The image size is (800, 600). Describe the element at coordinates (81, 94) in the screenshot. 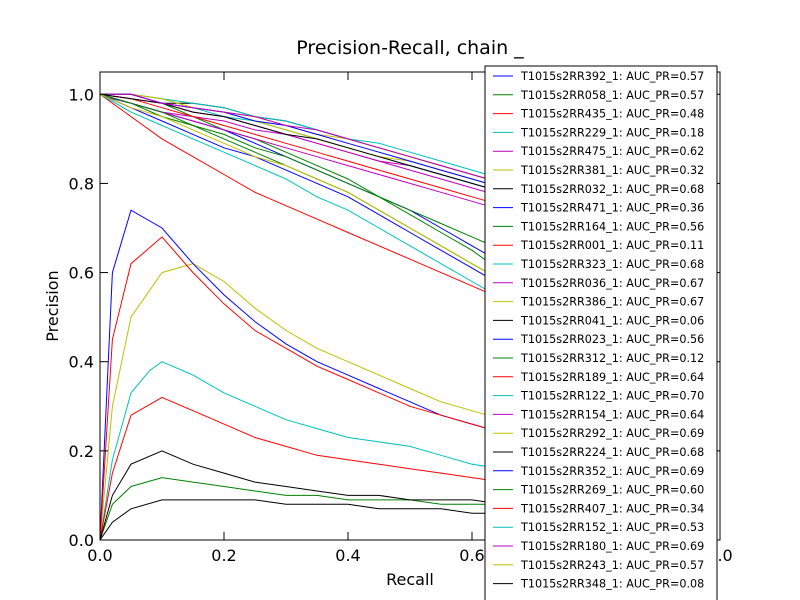

I see `y-tick-label: 1.0` at that location.